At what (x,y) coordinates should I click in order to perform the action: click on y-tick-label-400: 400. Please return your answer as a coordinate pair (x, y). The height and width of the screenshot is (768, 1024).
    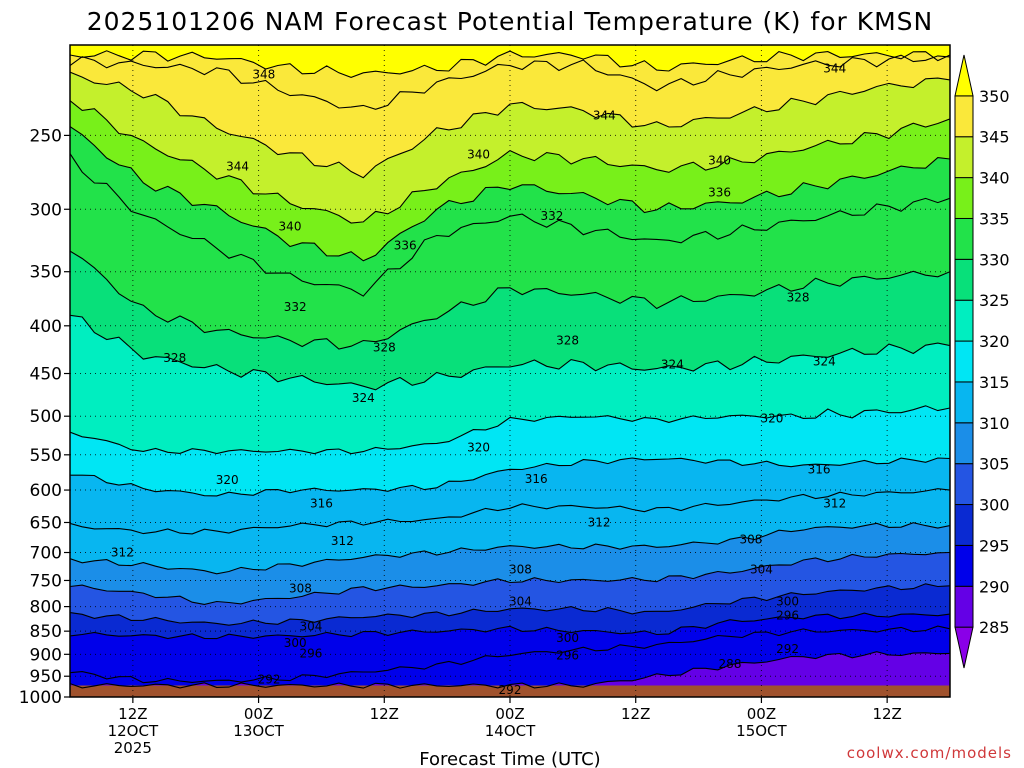
    Looking at the image, I should click on (46, 327).